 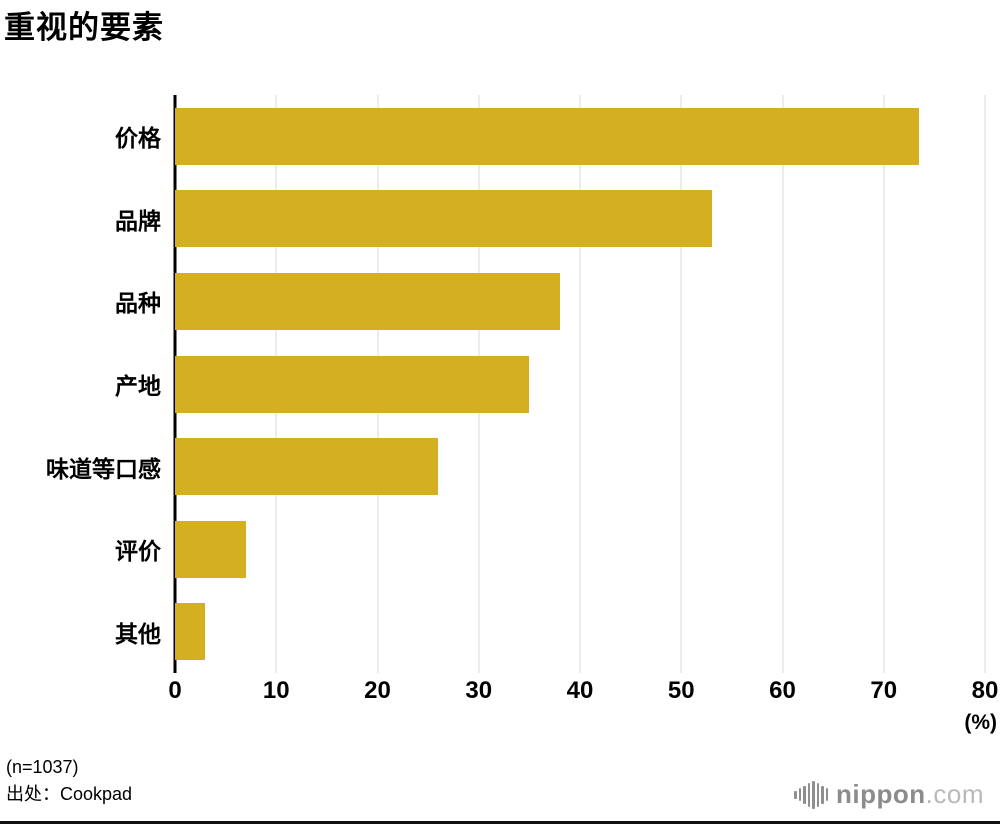 I want to click on x-tick-label: 10, so click(x=276, y=690).